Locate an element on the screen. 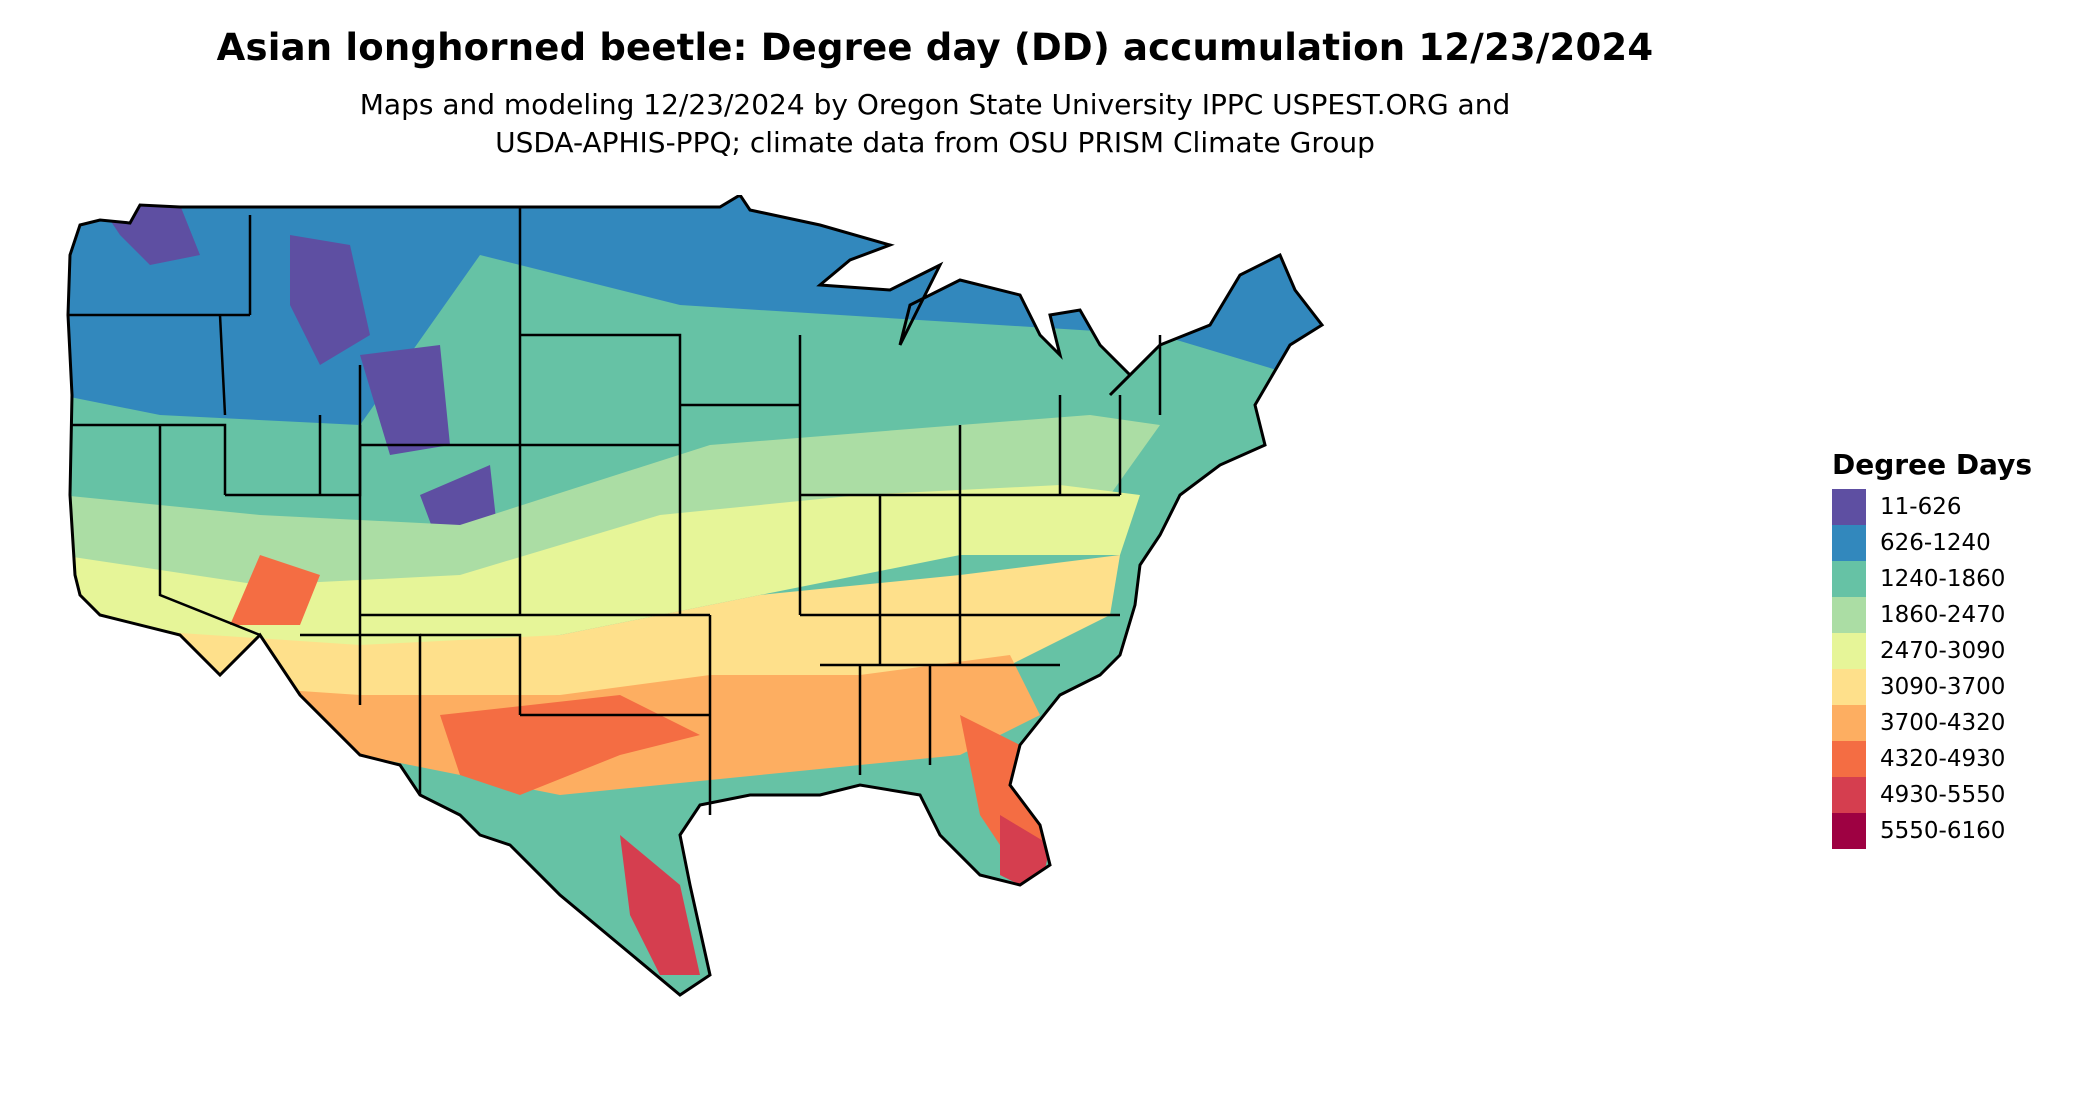 This screenshot has height=1116, width=2100. legend-label: 626-1240 is located at coordinates (1935, 543).